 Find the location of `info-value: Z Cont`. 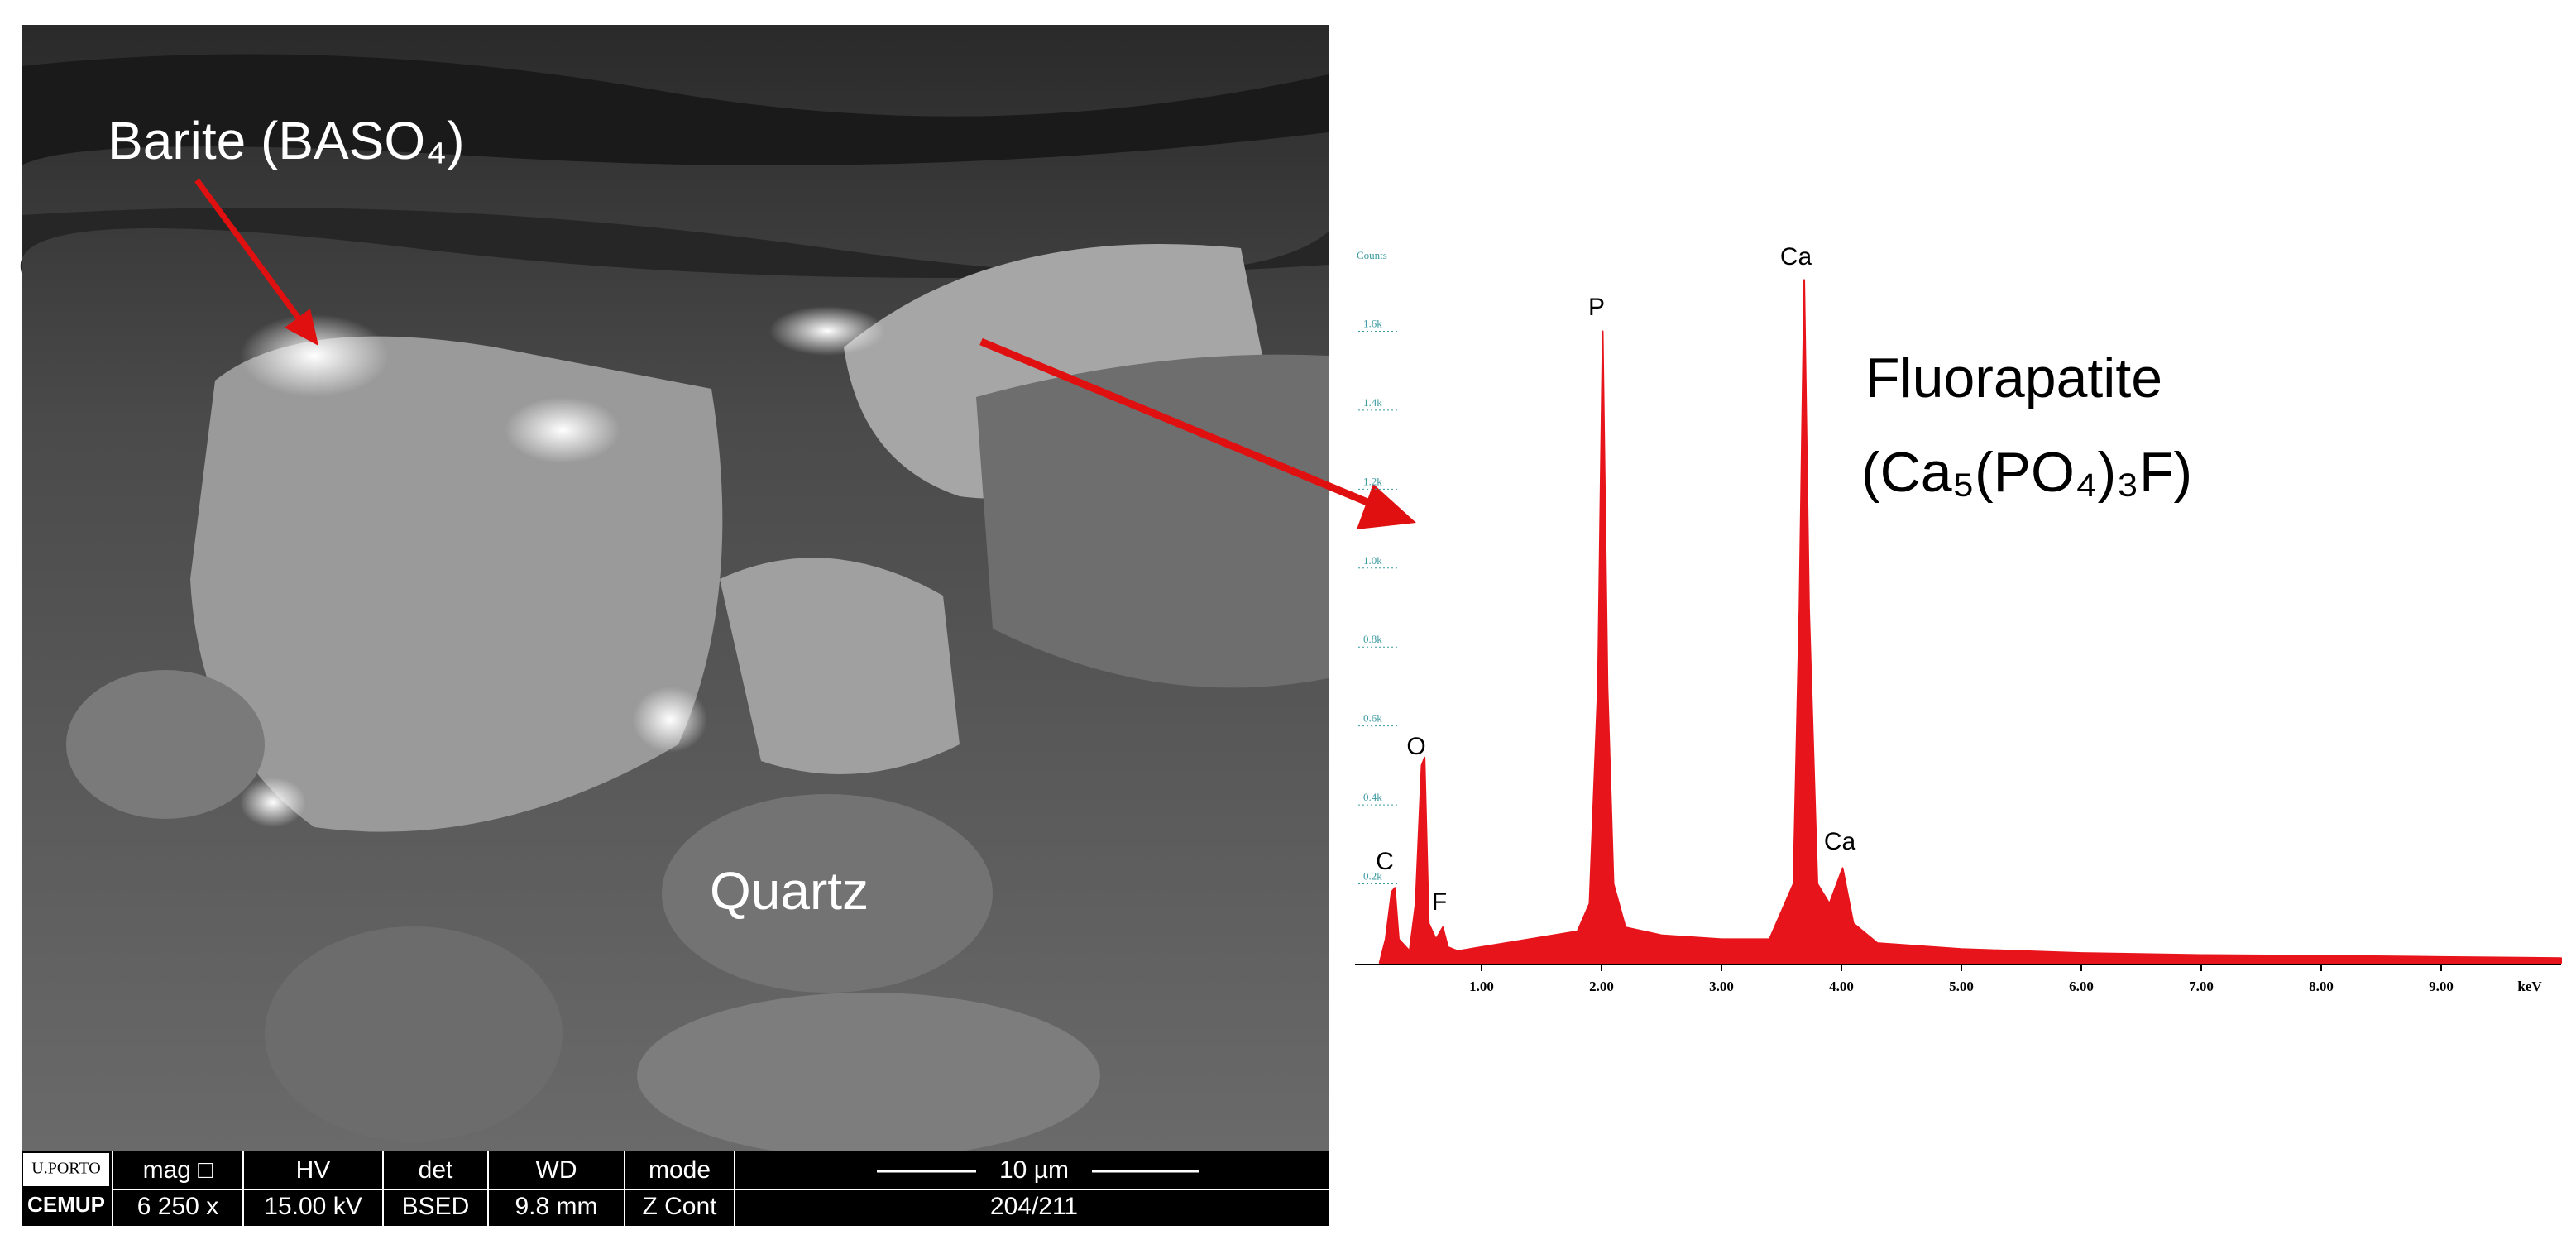

info-value: Z Cont is located at coordinates (679, 1206).